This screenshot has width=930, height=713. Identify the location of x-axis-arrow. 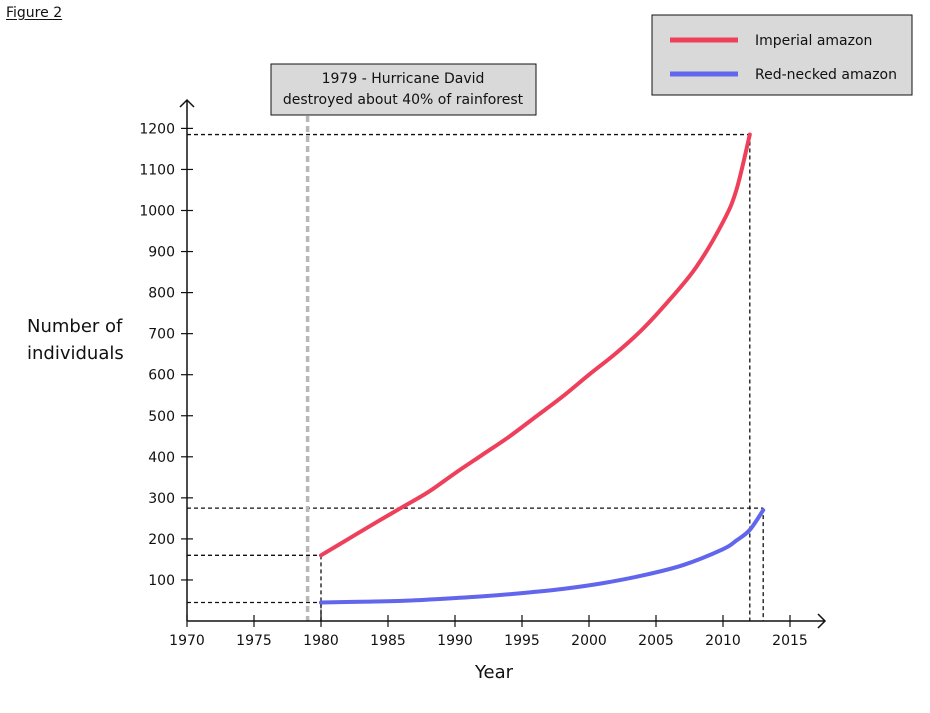
(822, 621).